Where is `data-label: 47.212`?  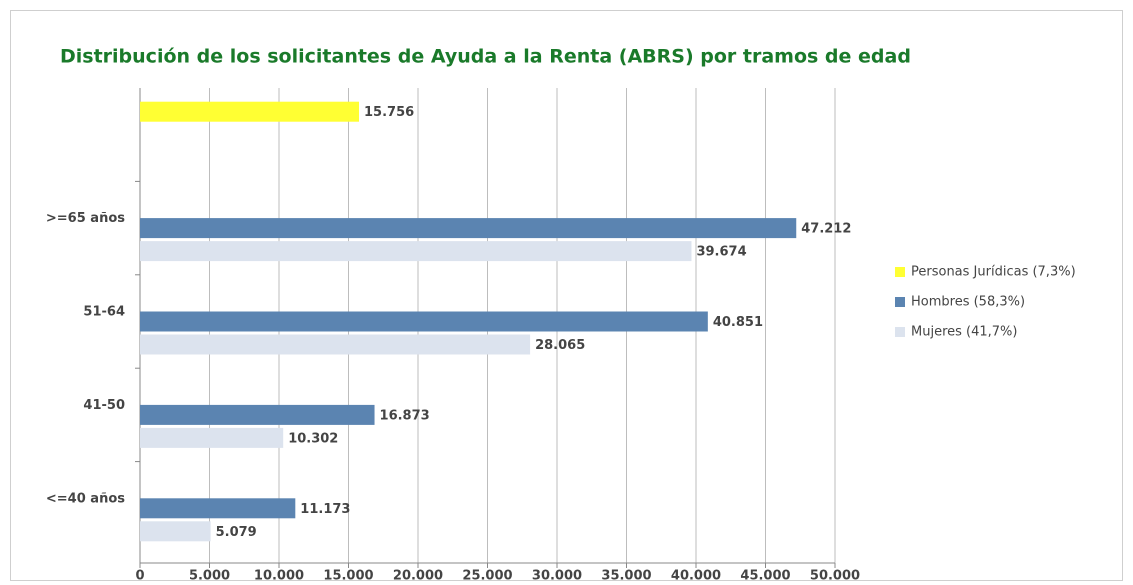 data-label: 47.212 is located at coordinates (826, 229).